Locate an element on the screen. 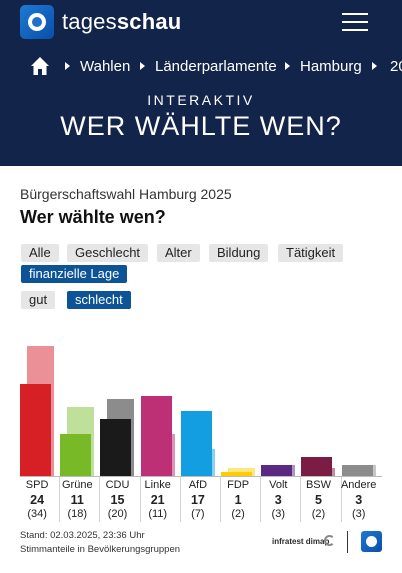 This screenshot has height=573, width=402. tick-label: Grüne is located at coordinates (77, 485).